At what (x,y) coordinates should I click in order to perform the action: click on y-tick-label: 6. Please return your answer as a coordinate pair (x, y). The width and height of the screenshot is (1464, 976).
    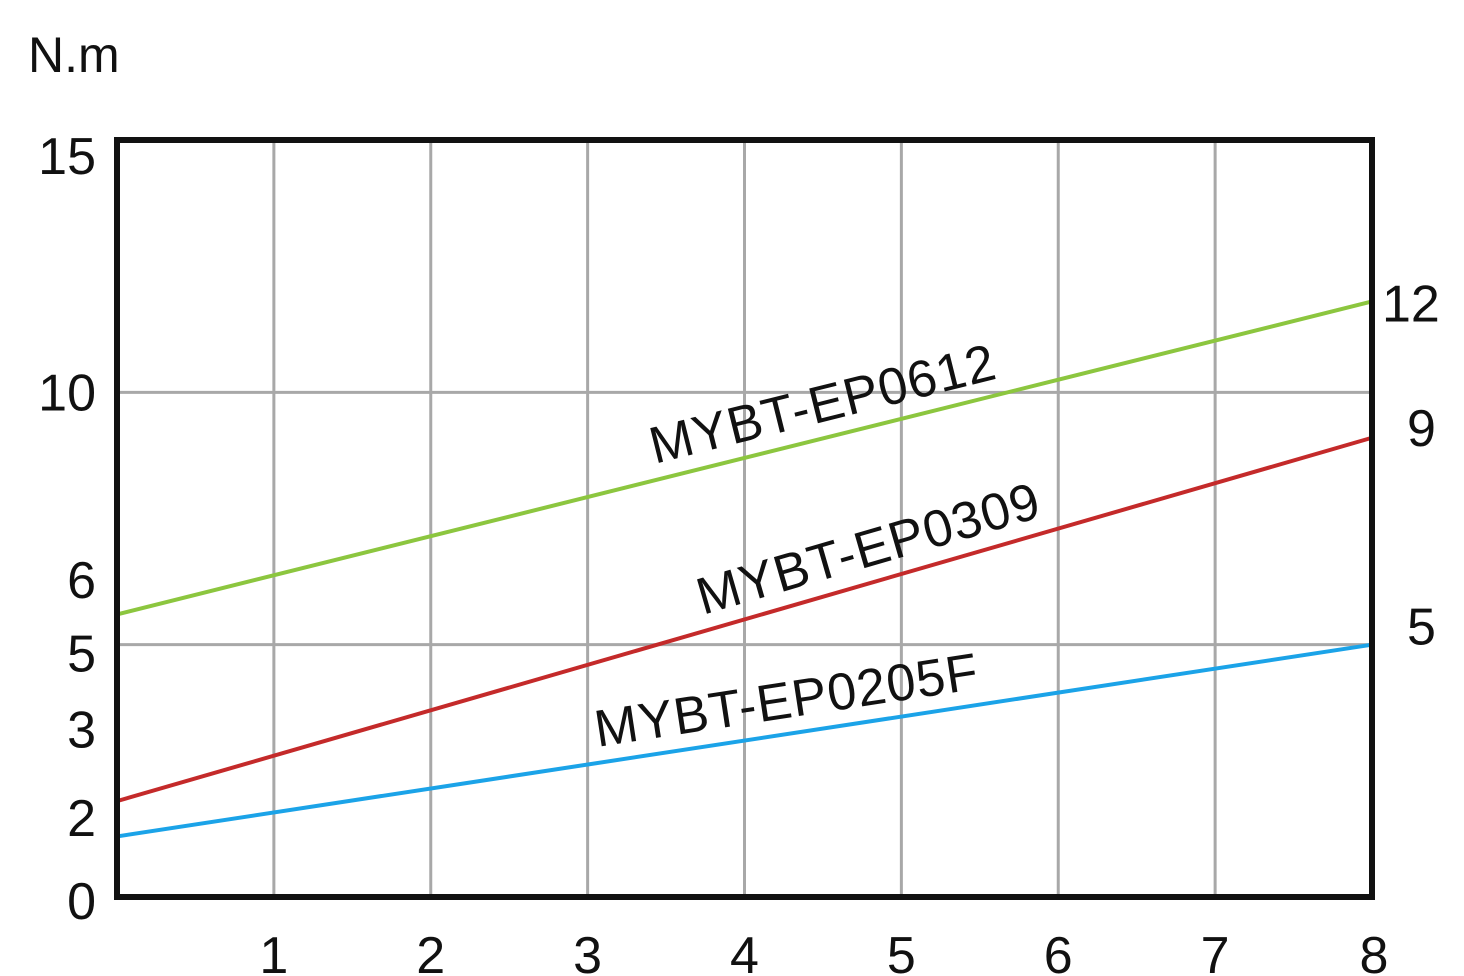
    Looking at the image, I should click on (81, 581).